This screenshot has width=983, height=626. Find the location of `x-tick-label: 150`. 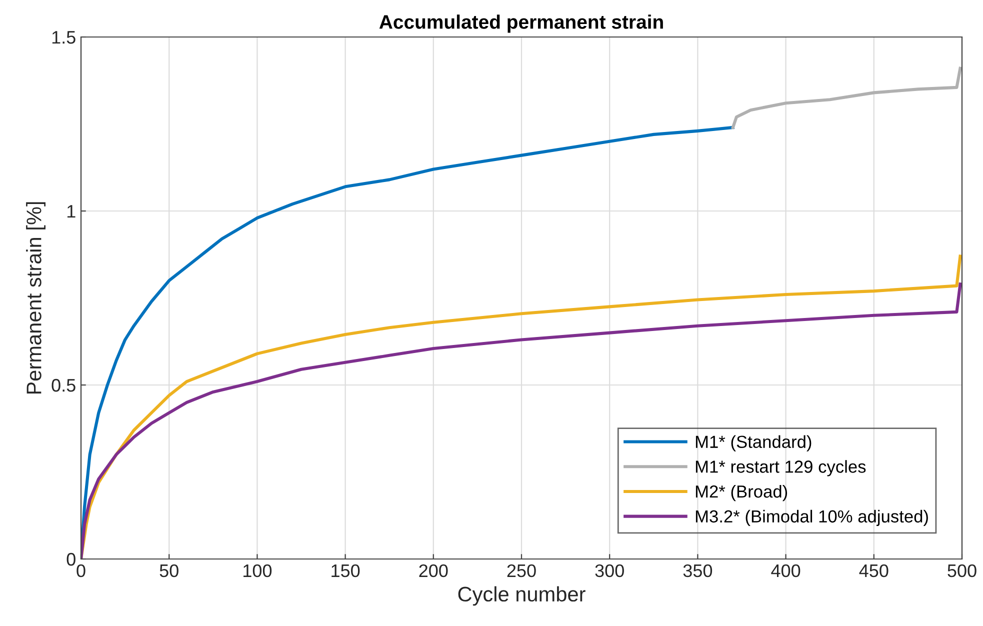

x-tick-label: 150 is located at coordinates (346, 571).